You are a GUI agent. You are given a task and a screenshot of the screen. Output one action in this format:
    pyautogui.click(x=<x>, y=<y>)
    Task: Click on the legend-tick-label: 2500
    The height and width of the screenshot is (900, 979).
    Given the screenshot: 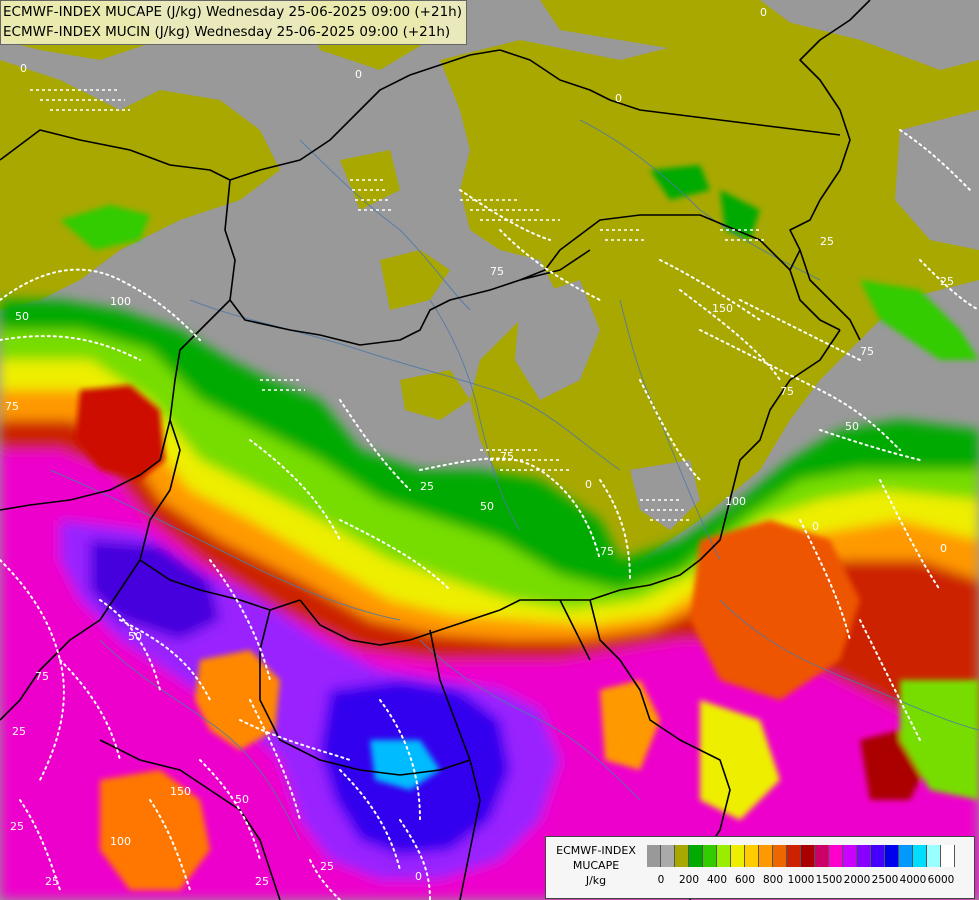 What is the action you would take?
    pyautogui.click(x=885, y=880)
    